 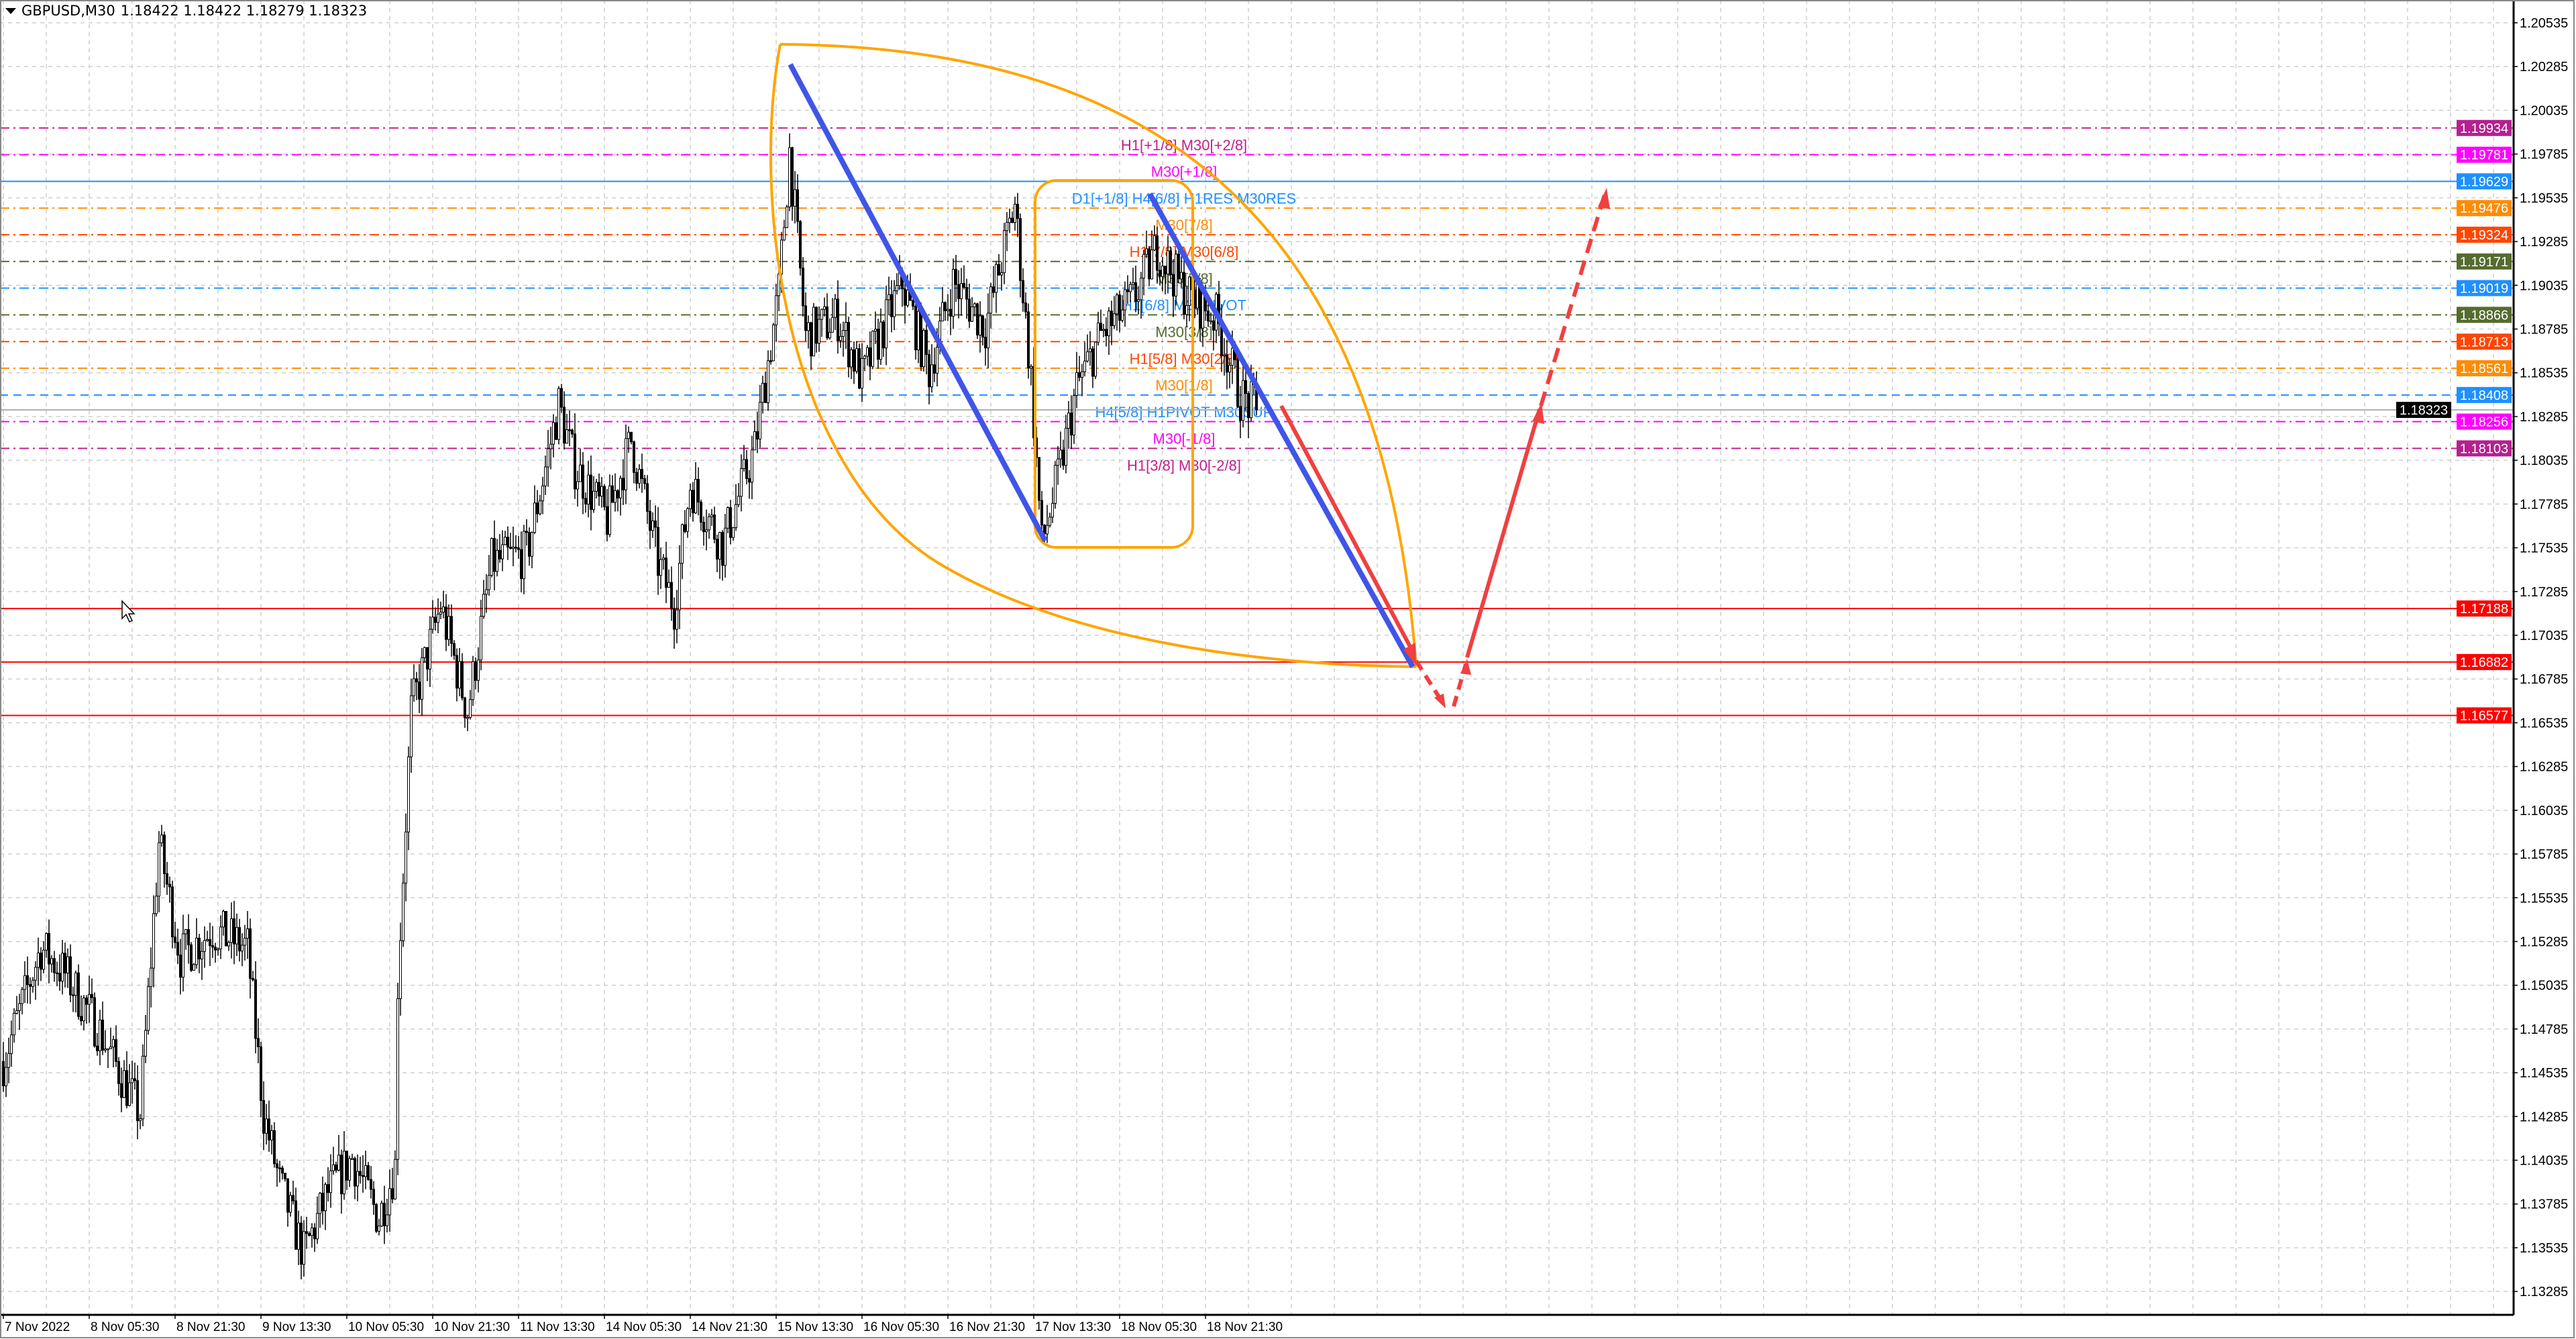 I want to click on forecast-up-arrow, so click(x=1503, y=533).